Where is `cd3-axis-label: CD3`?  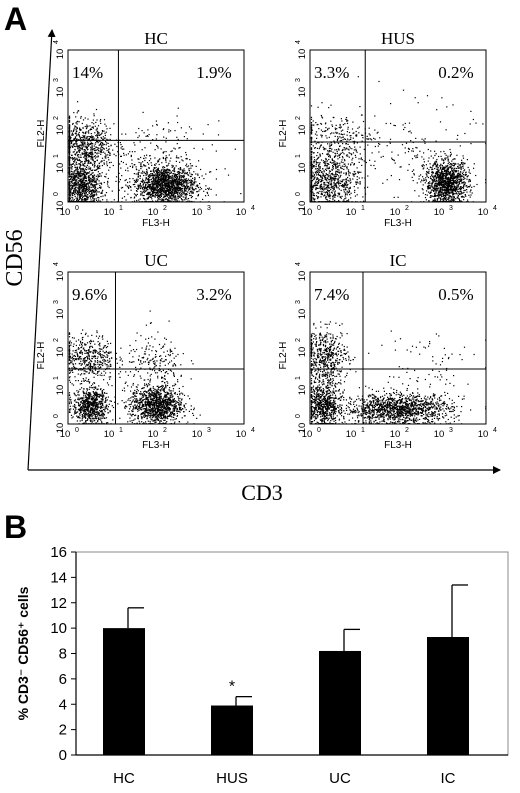
cd3-axis-label: CD3 is located at coordinates (262, 492).